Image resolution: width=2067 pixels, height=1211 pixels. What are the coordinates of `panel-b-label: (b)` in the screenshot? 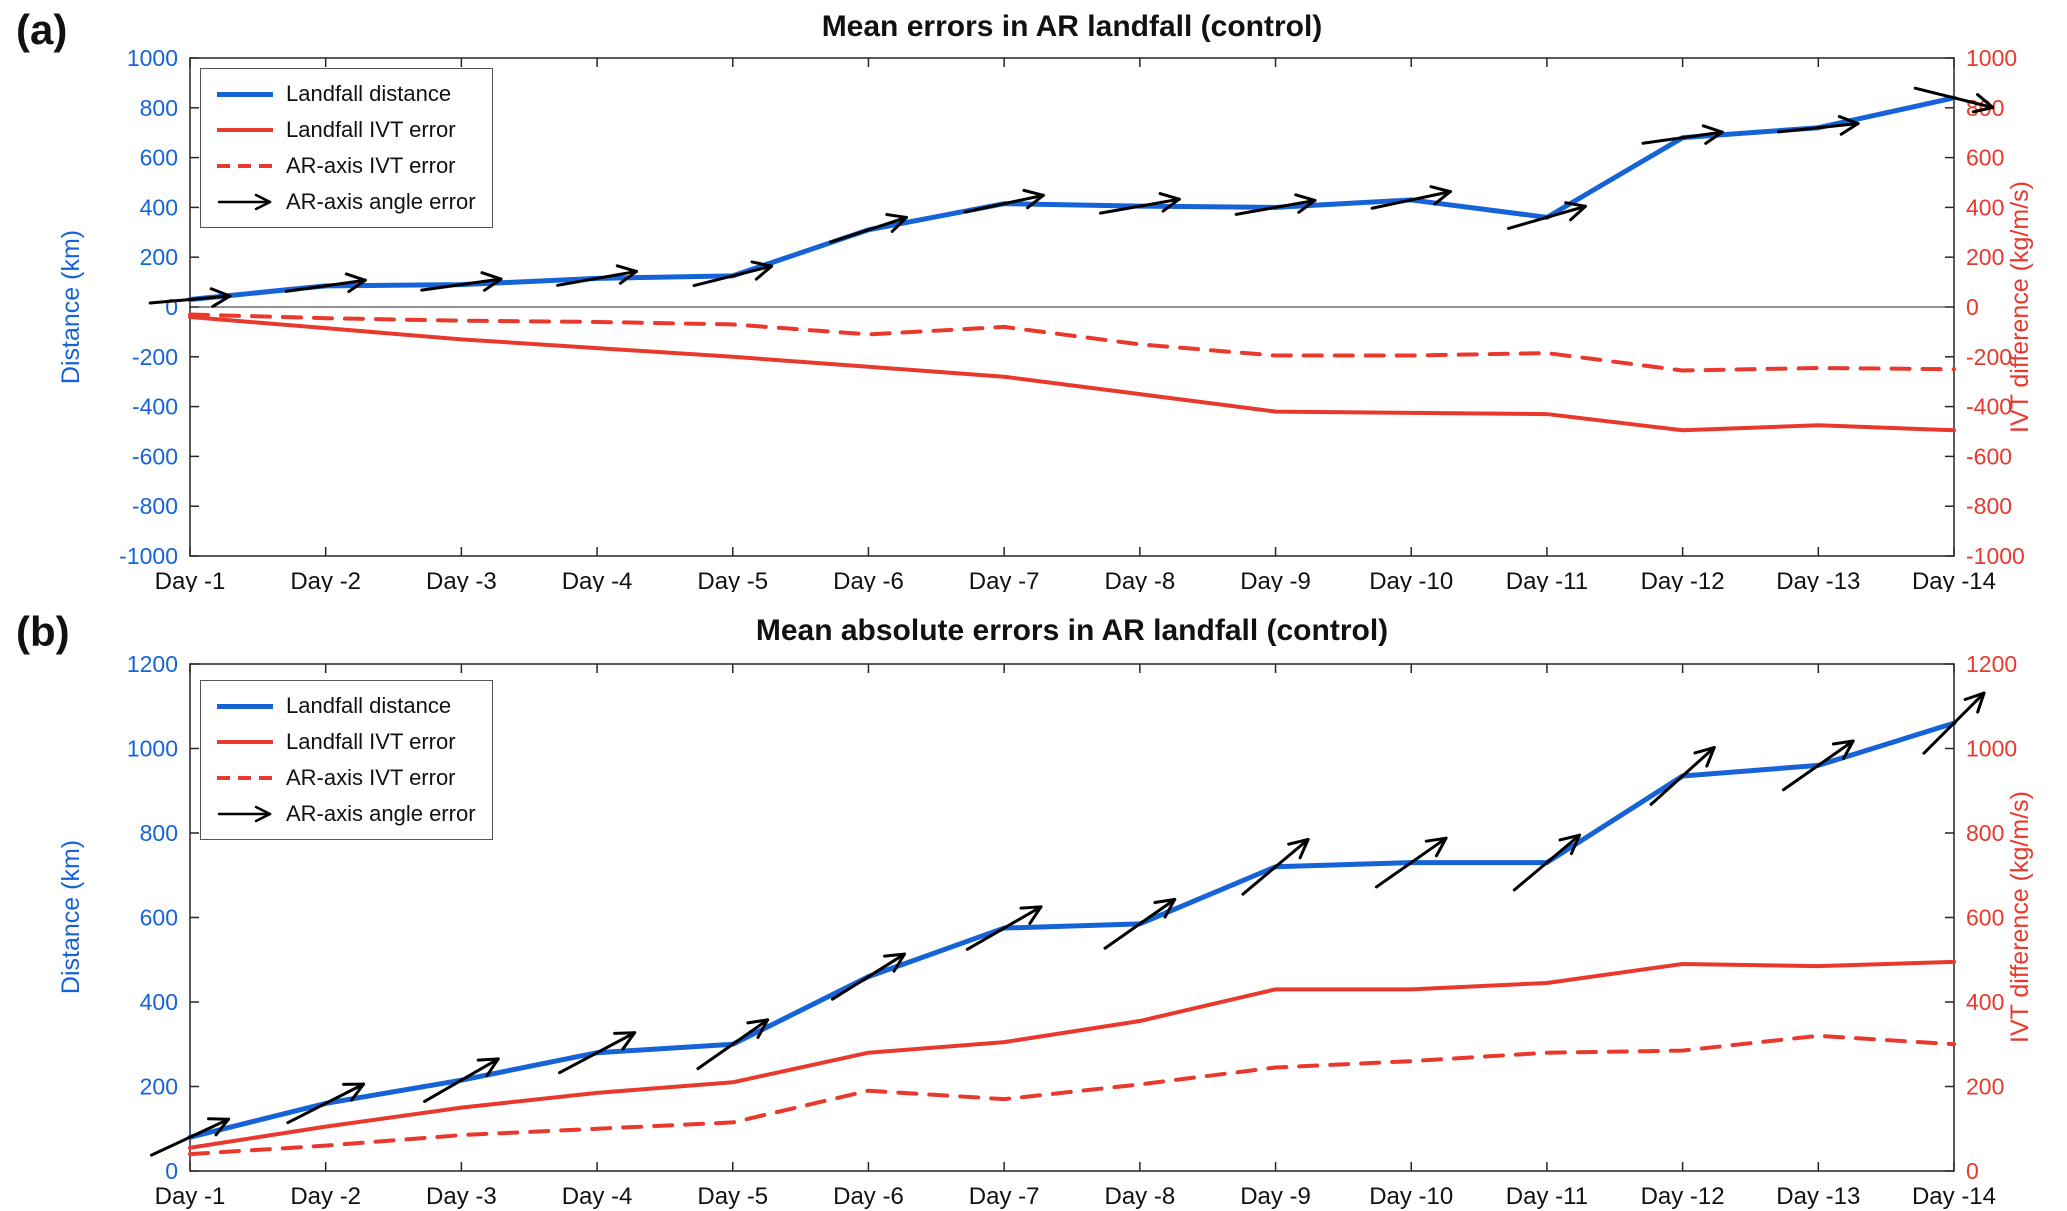 It's located at (43, 631).